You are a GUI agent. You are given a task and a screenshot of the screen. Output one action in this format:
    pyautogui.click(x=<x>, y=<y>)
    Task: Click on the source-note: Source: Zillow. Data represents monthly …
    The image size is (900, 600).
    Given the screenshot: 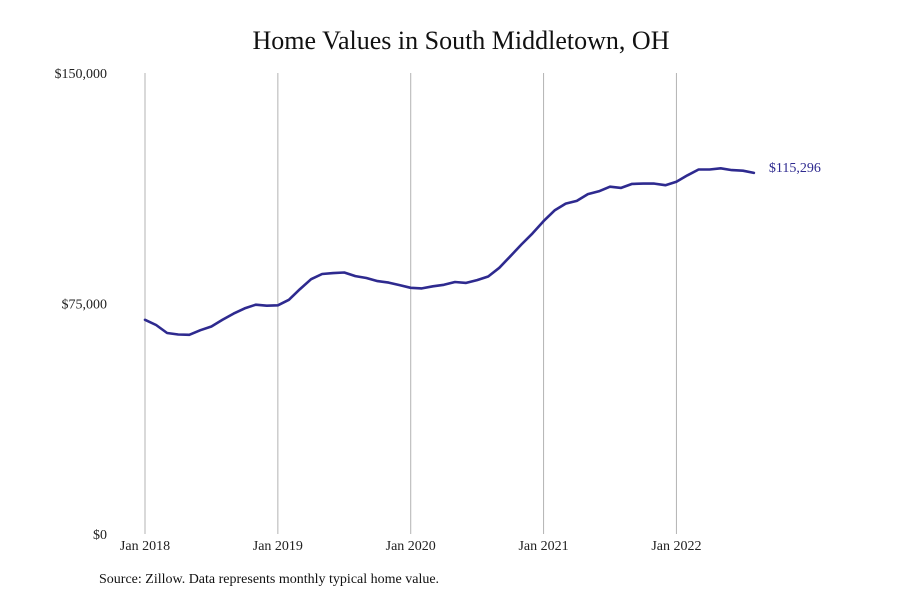 What is the action you would take?
    pyautogui.click(x=269, y=579)
    